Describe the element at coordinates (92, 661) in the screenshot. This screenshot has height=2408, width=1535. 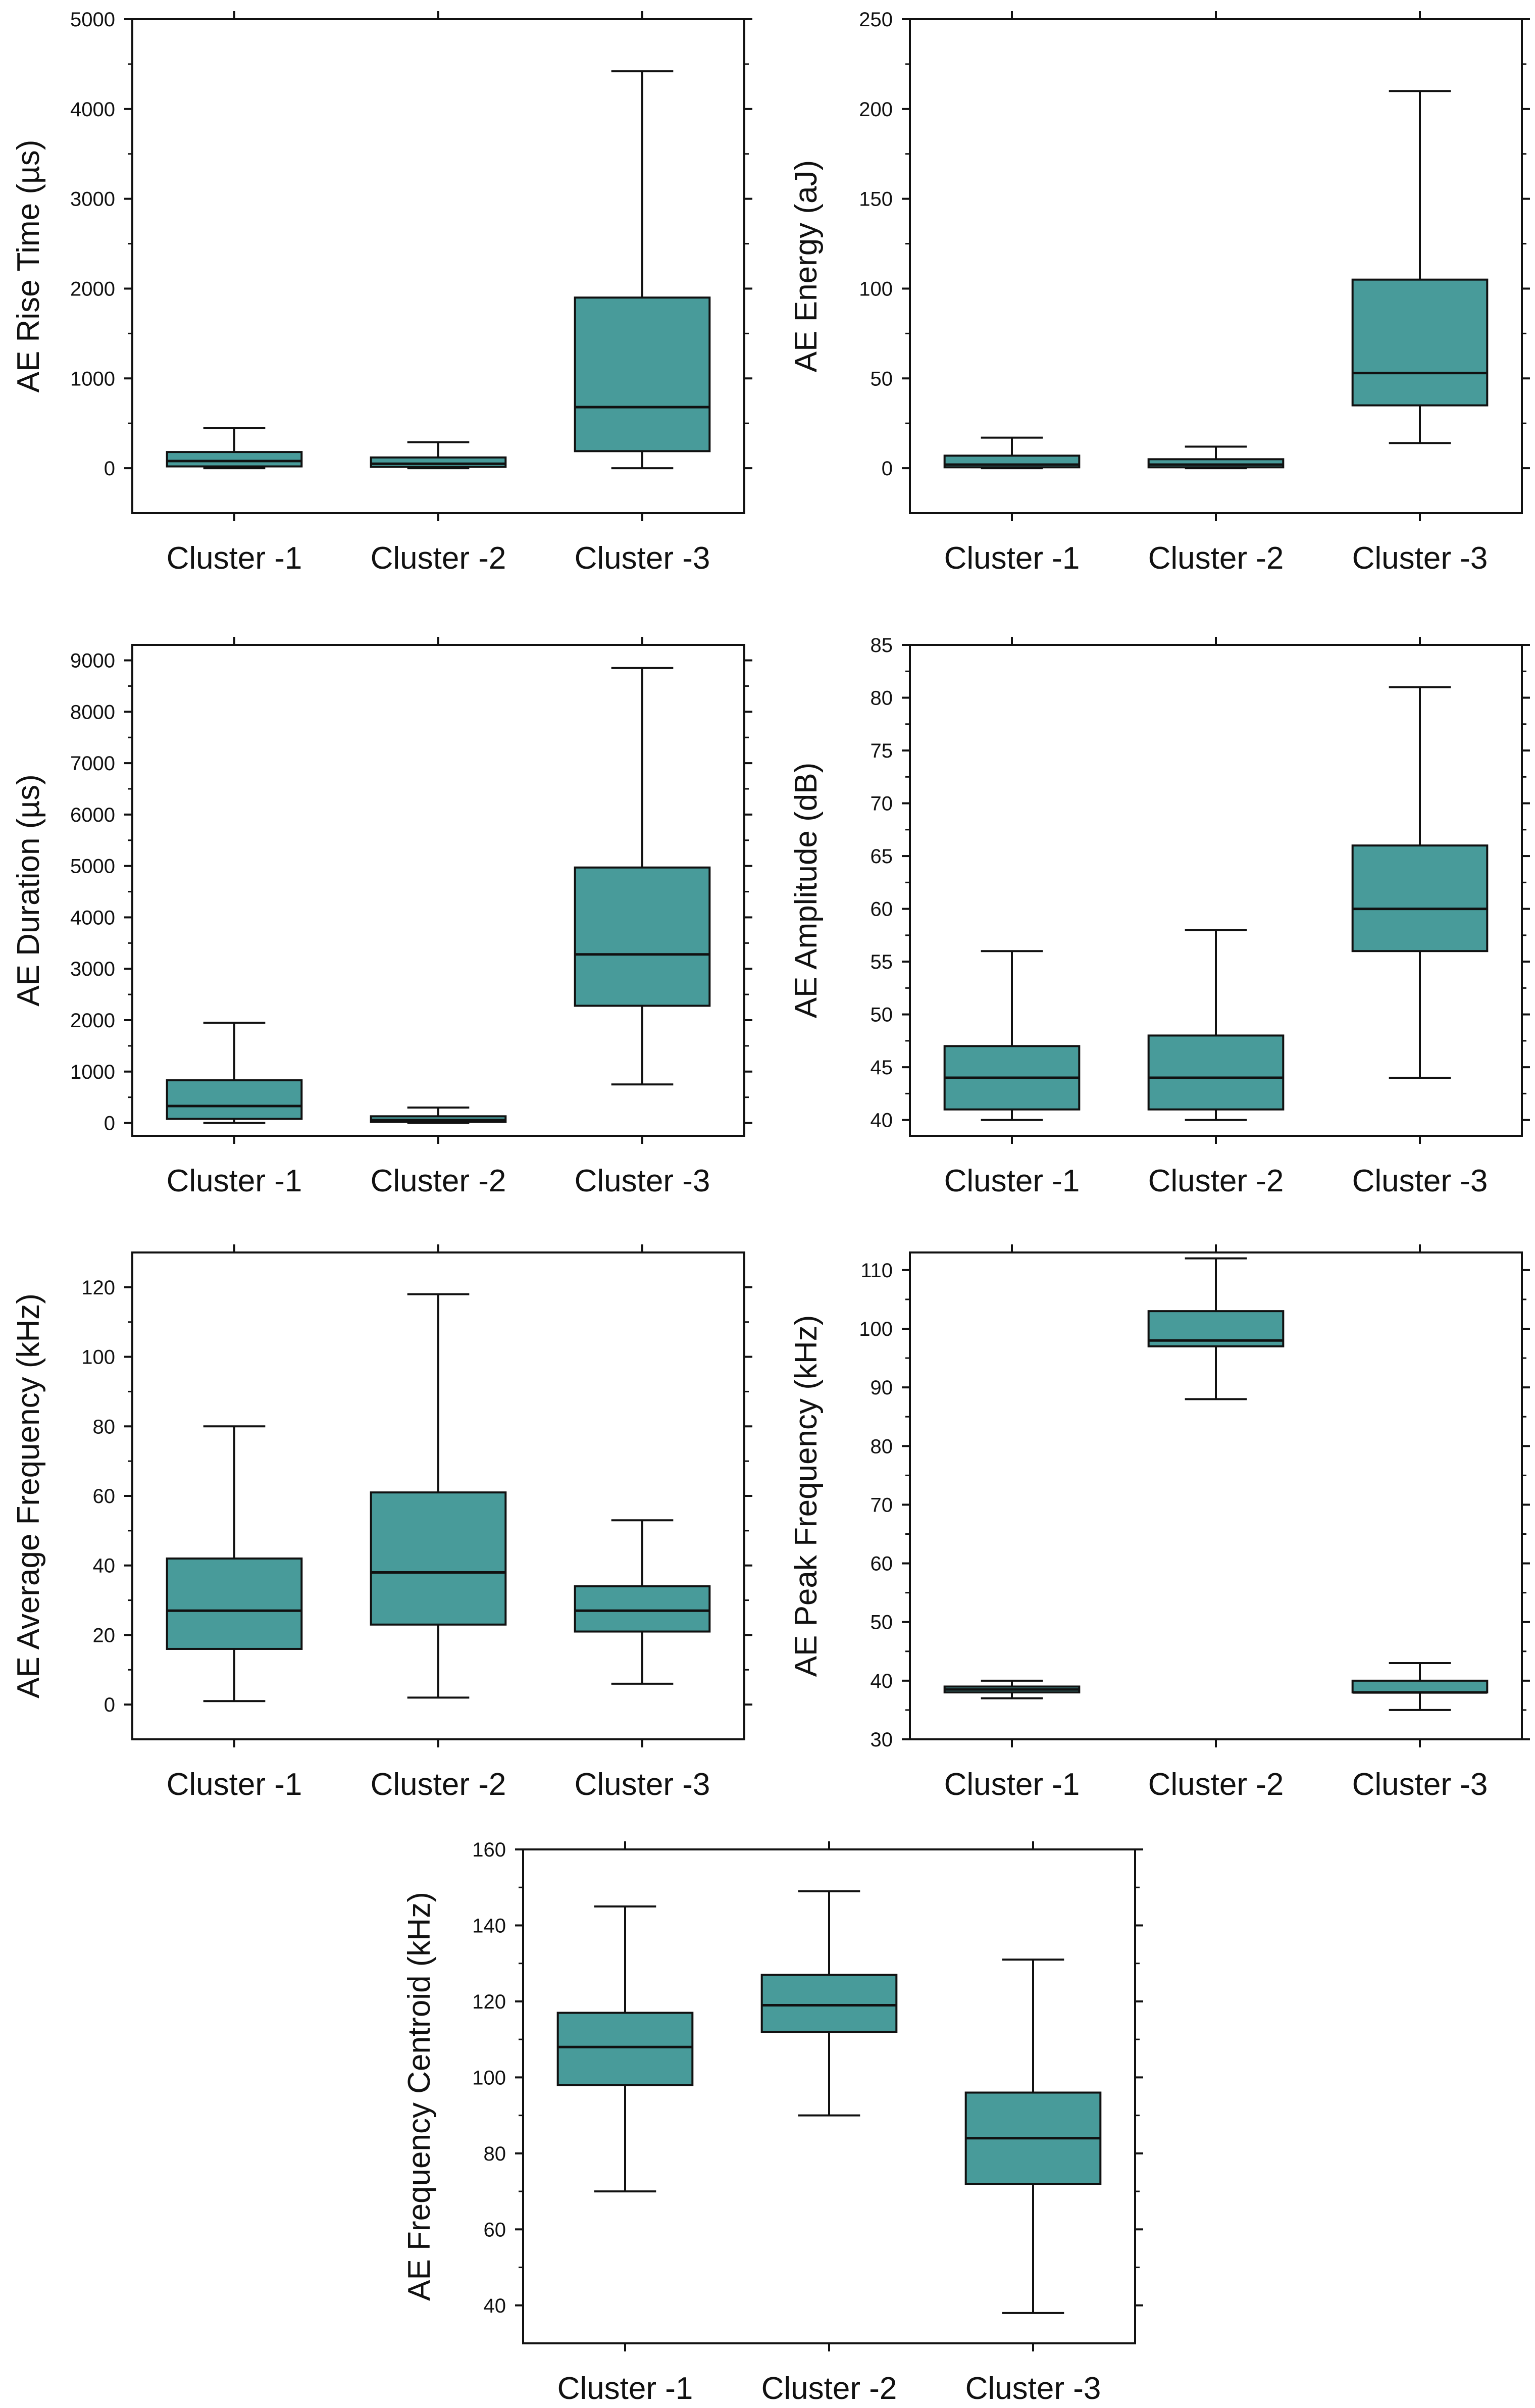
I see `y-tick-label: 9000` at that location.